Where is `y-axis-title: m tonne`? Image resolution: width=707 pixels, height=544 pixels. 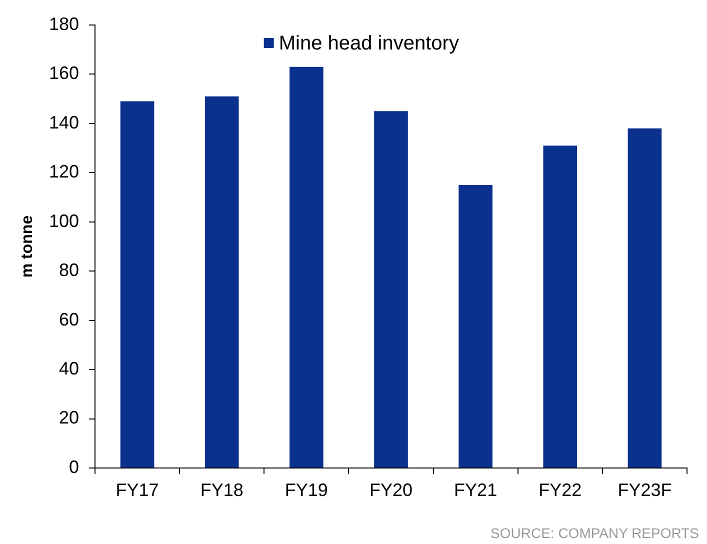 y-axis-title: m tonne is located at coordinates (27, 246).